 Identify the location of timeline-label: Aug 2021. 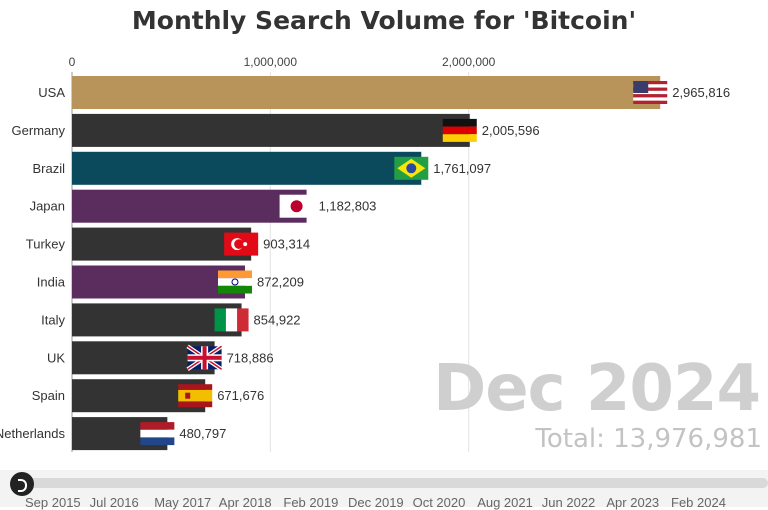
(505, 502).